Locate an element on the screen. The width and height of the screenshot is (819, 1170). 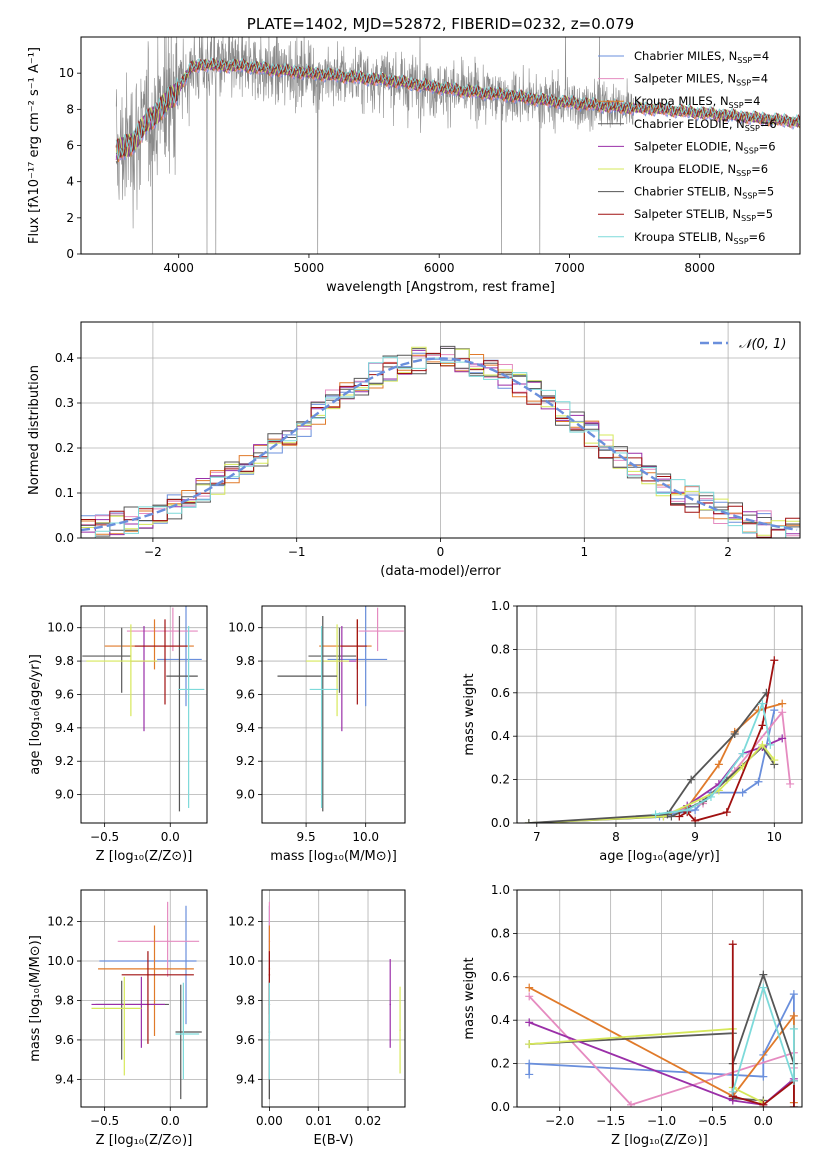
normal-curve is located at coordinates (439, 444).